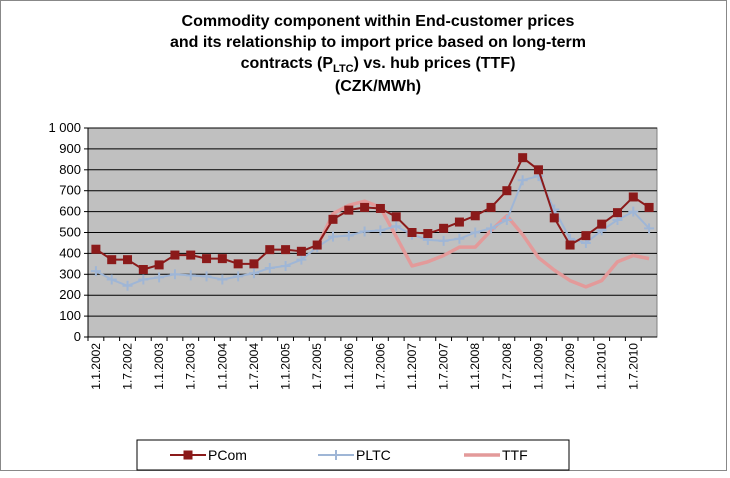  I want to click on x-tick-label: 1.1.2003, so click(159, 366).